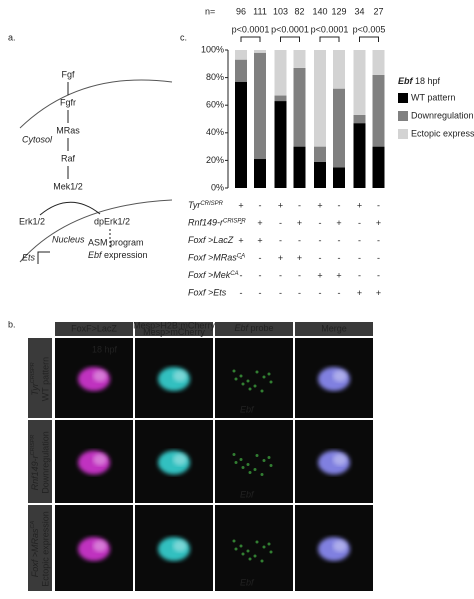  I want to click on y-tick-label: 80%, so click(215, 77).